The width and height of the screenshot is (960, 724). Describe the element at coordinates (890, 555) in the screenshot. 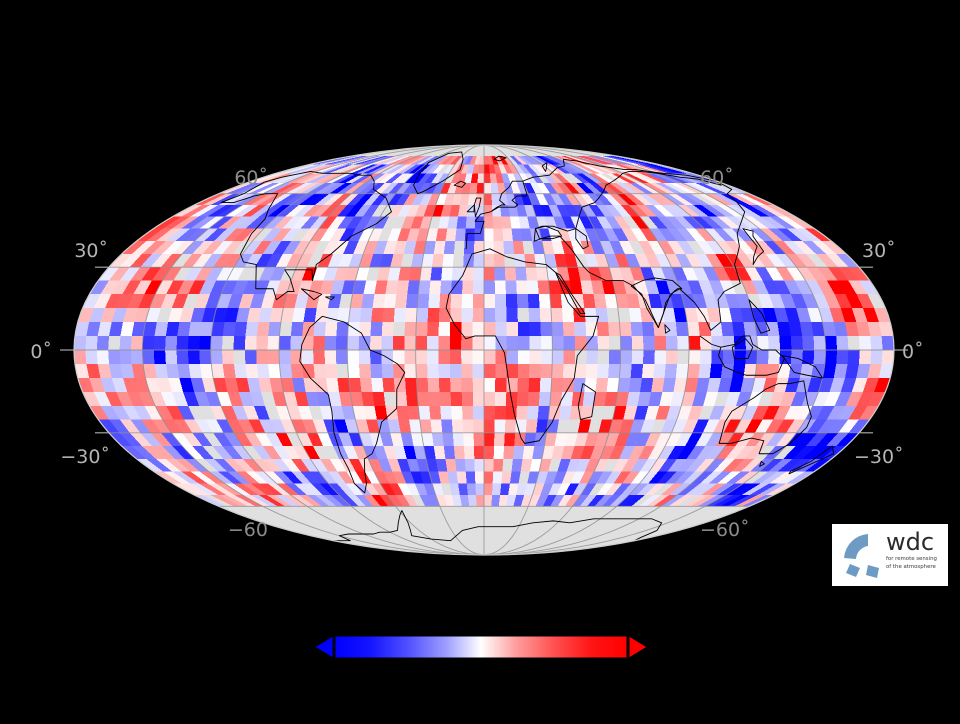

I see `wdc-logo: wdc for remote sensing of the atmosphere` at that location.